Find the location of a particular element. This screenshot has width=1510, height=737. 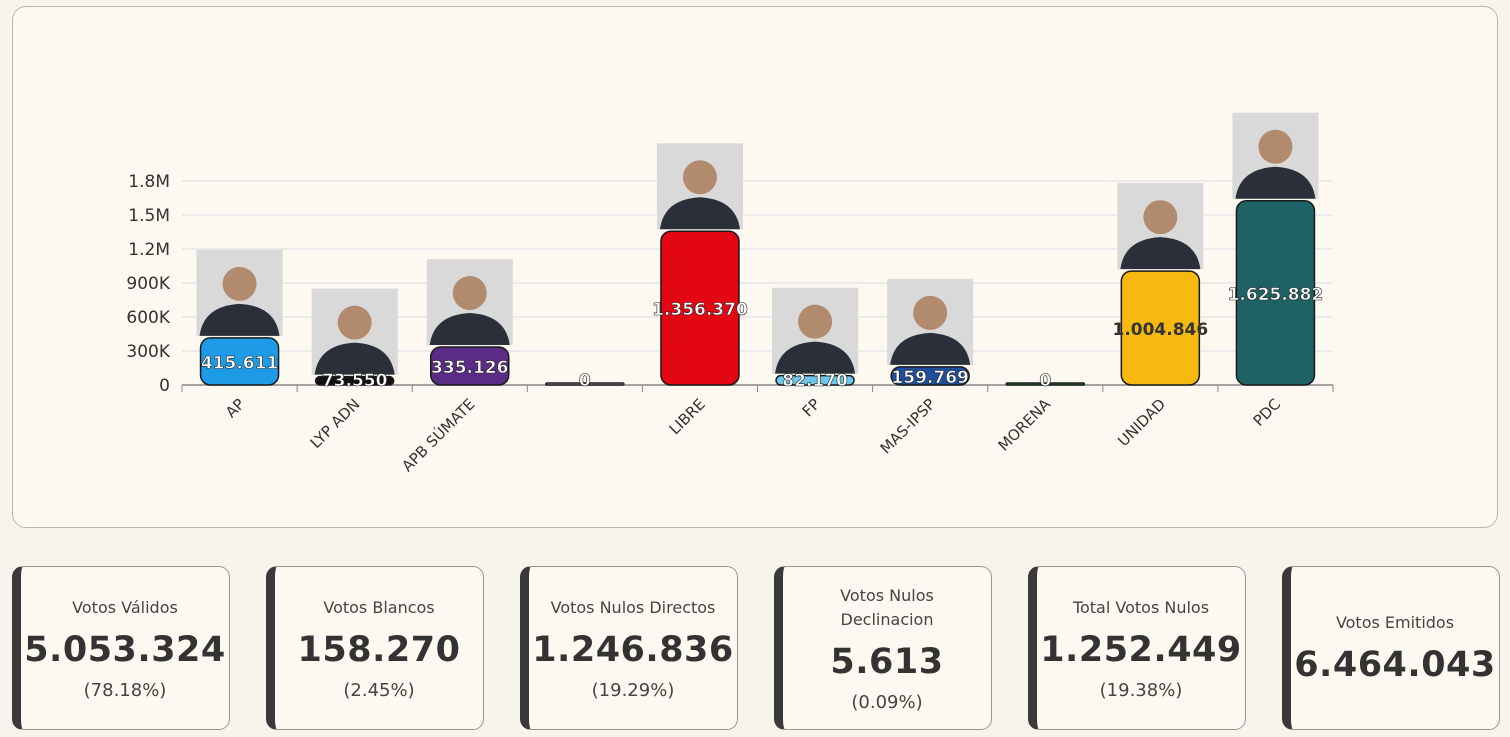

x-category-label: MAS-IPSP is located at coordinates (908, 426).